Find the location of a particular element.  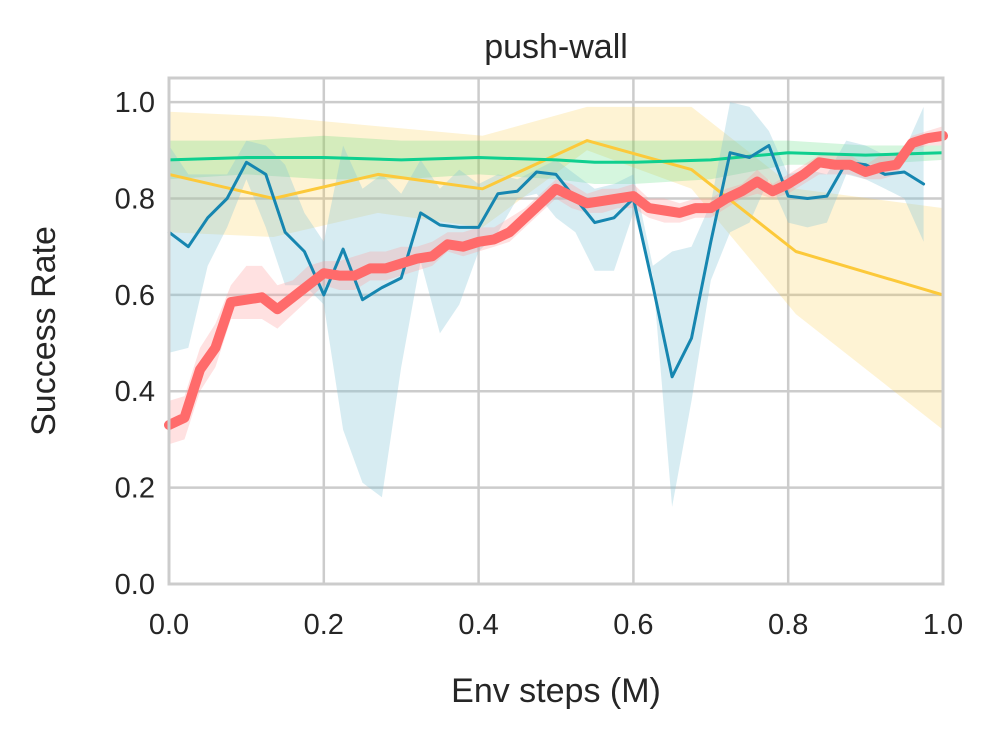

x-axis-label: Env steps (M) is located at coordinates (556, 691).